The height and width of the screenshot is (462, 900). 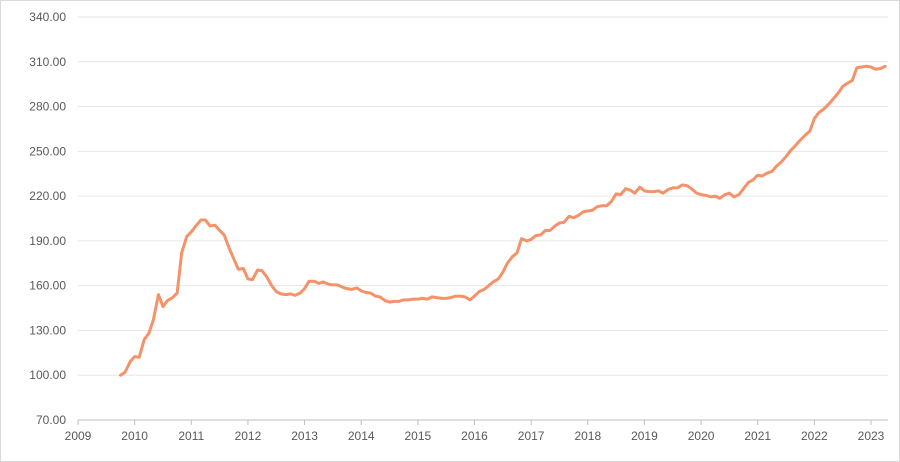 What do you see at coordinates (134, 436) in the screenshot?
I see `x-tick-label: 2010` at bounding box center [134, 436].